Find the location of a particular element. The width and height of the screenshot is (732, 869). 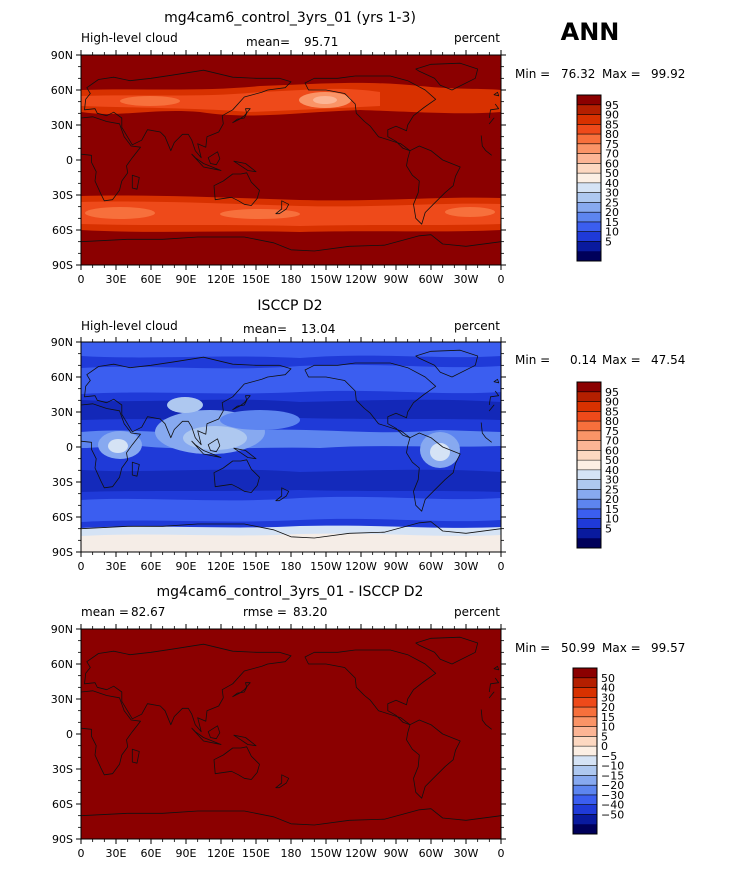

colorbar-label: 85 is located at coordinates (612, 411).